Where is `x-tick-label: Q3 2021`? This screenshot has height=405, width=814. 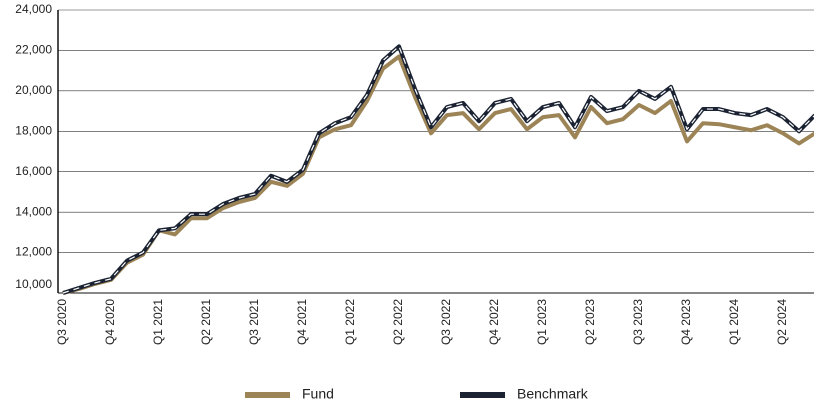
x-tick-label: Q3 2021 is located at coordinates (254, 322).